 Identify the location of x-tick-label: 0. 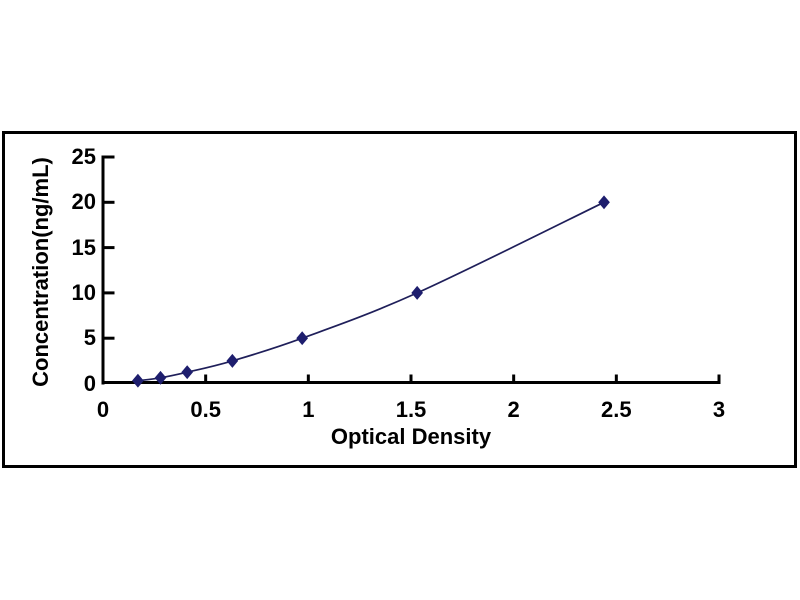
(103, 409).